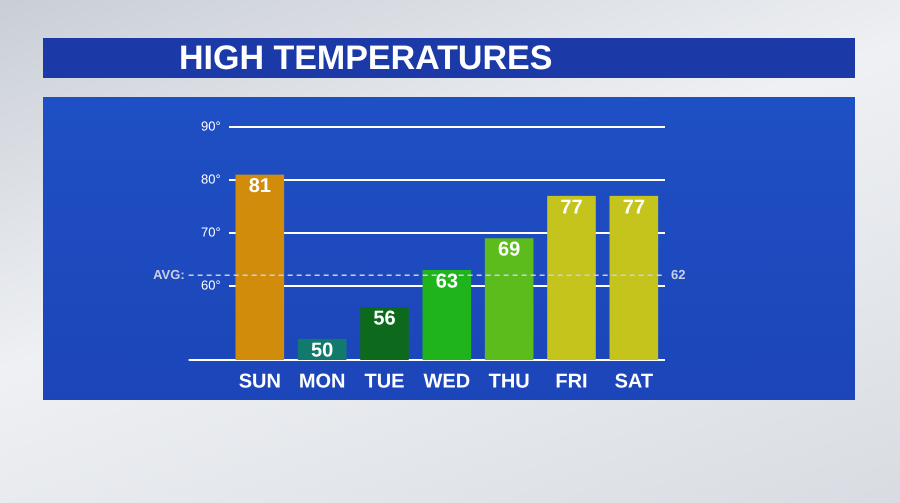 This screenshot has width=900, height=503. I want to click on y-tick-label: 70°, so click(210, 232).